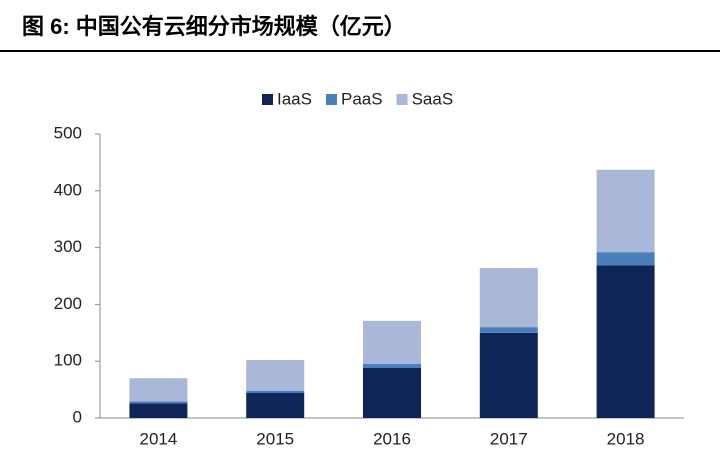 The image size is (720, 472). Describe the element at coordinates (433, 98) in the screenshot. I see `legend-label: SaaS` at that location.